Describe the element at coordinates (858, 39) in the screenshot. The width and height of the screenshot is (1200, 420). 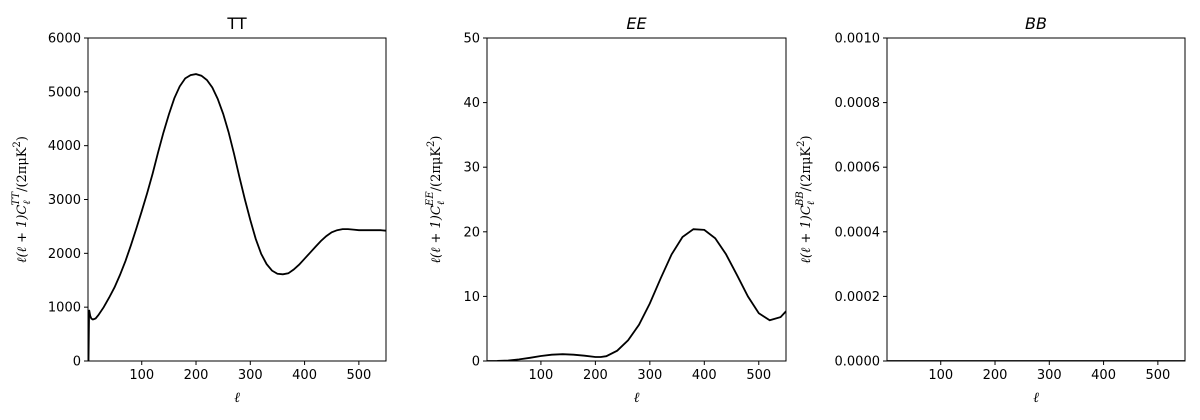
I see `y-tick-label: 0.0010` at that location.